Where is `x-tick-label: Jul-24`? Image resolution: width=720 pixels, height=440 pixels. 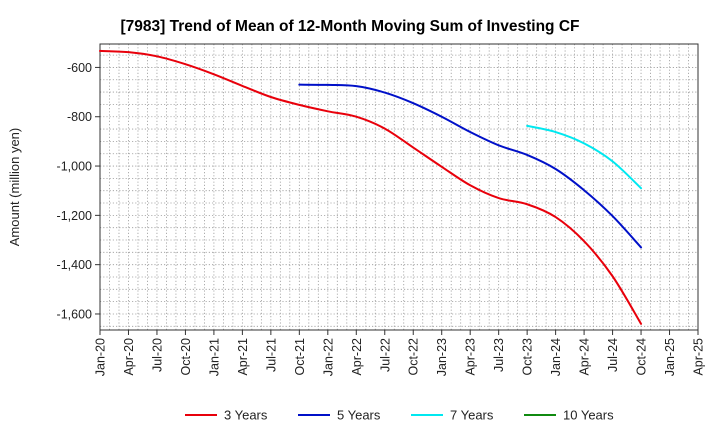
x-tick-label: Jul-24 is located at coordinates (613, 355).